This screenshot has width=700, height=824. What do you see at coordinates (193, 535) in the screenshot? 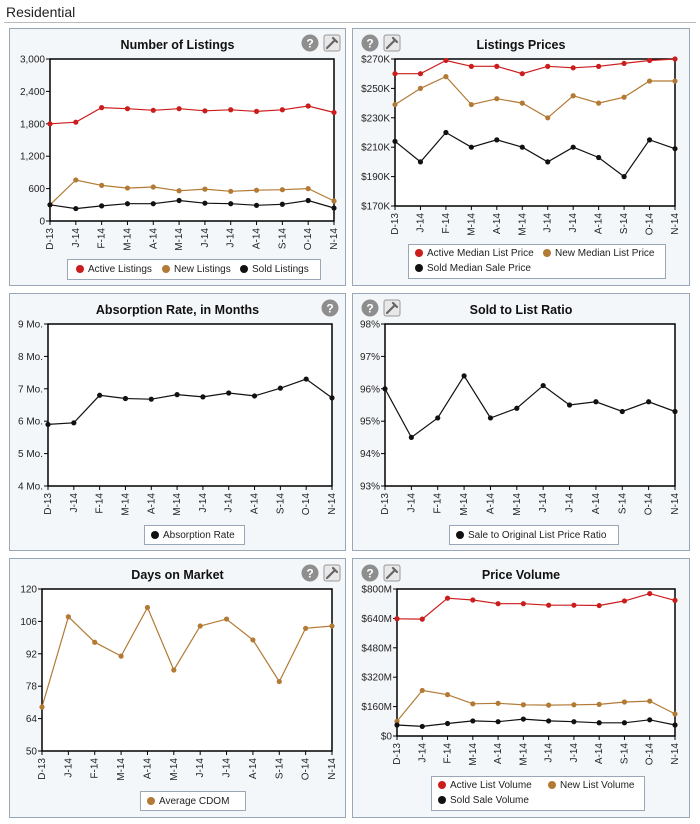
I see `legend-item-absorption: Absorption Rate` at bounding box center [193, 535].